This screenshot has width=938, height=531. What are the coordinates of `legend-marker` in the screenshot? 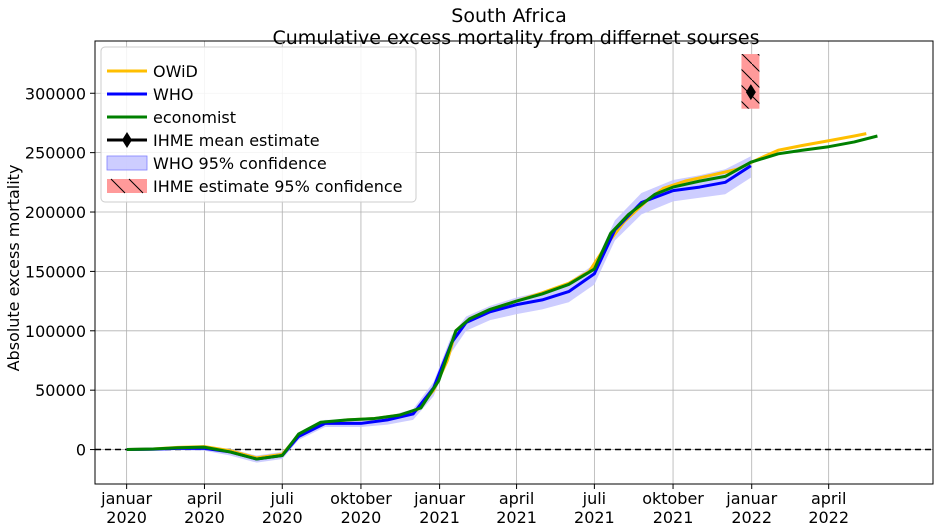 It's located at (127, 140).